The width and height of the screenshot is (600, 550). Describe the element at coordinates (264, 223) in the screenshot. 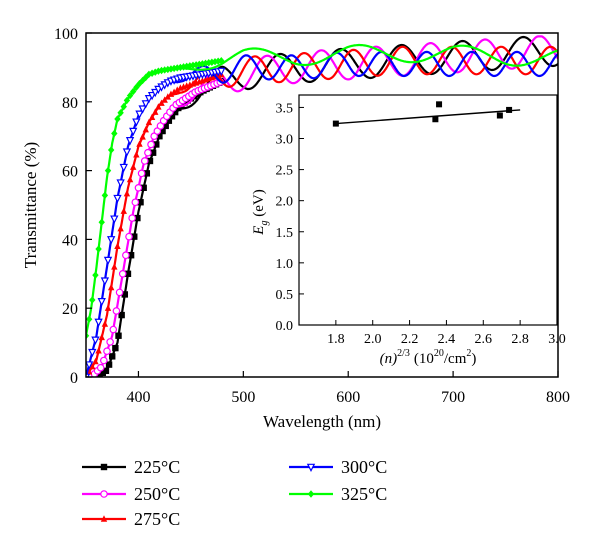

I see `inset-y-label-sub: g` at that location.